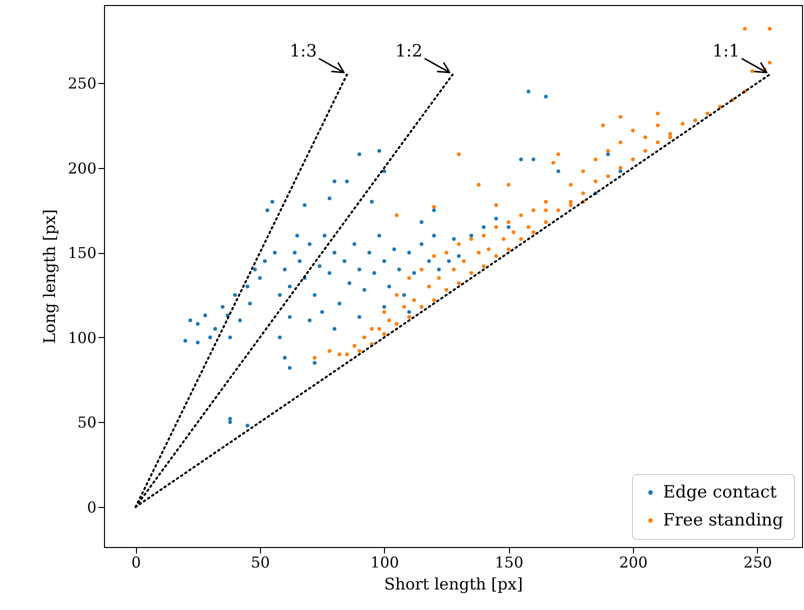 The width and height of the screenshot is (804, 610). What do you see at coordinates (385, 563) in the screenshot?
I see `x-tick-label: 100` at bounding box center [385, 563].